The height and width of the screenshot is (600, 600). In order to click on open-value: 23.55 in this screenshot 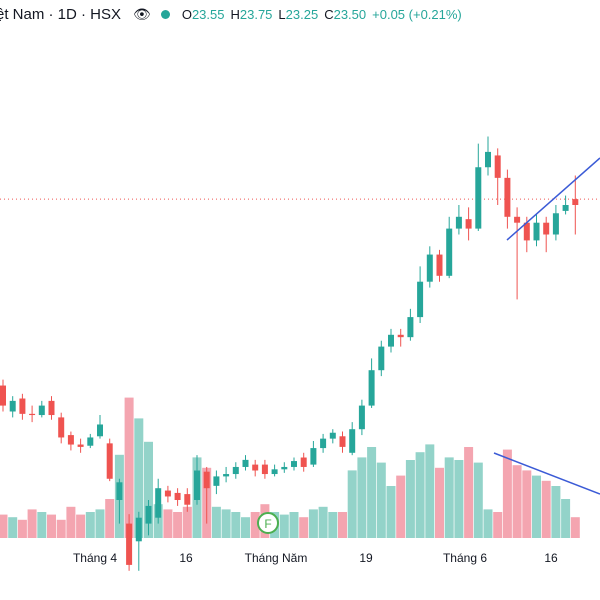, I will do `click(208, 14)`.